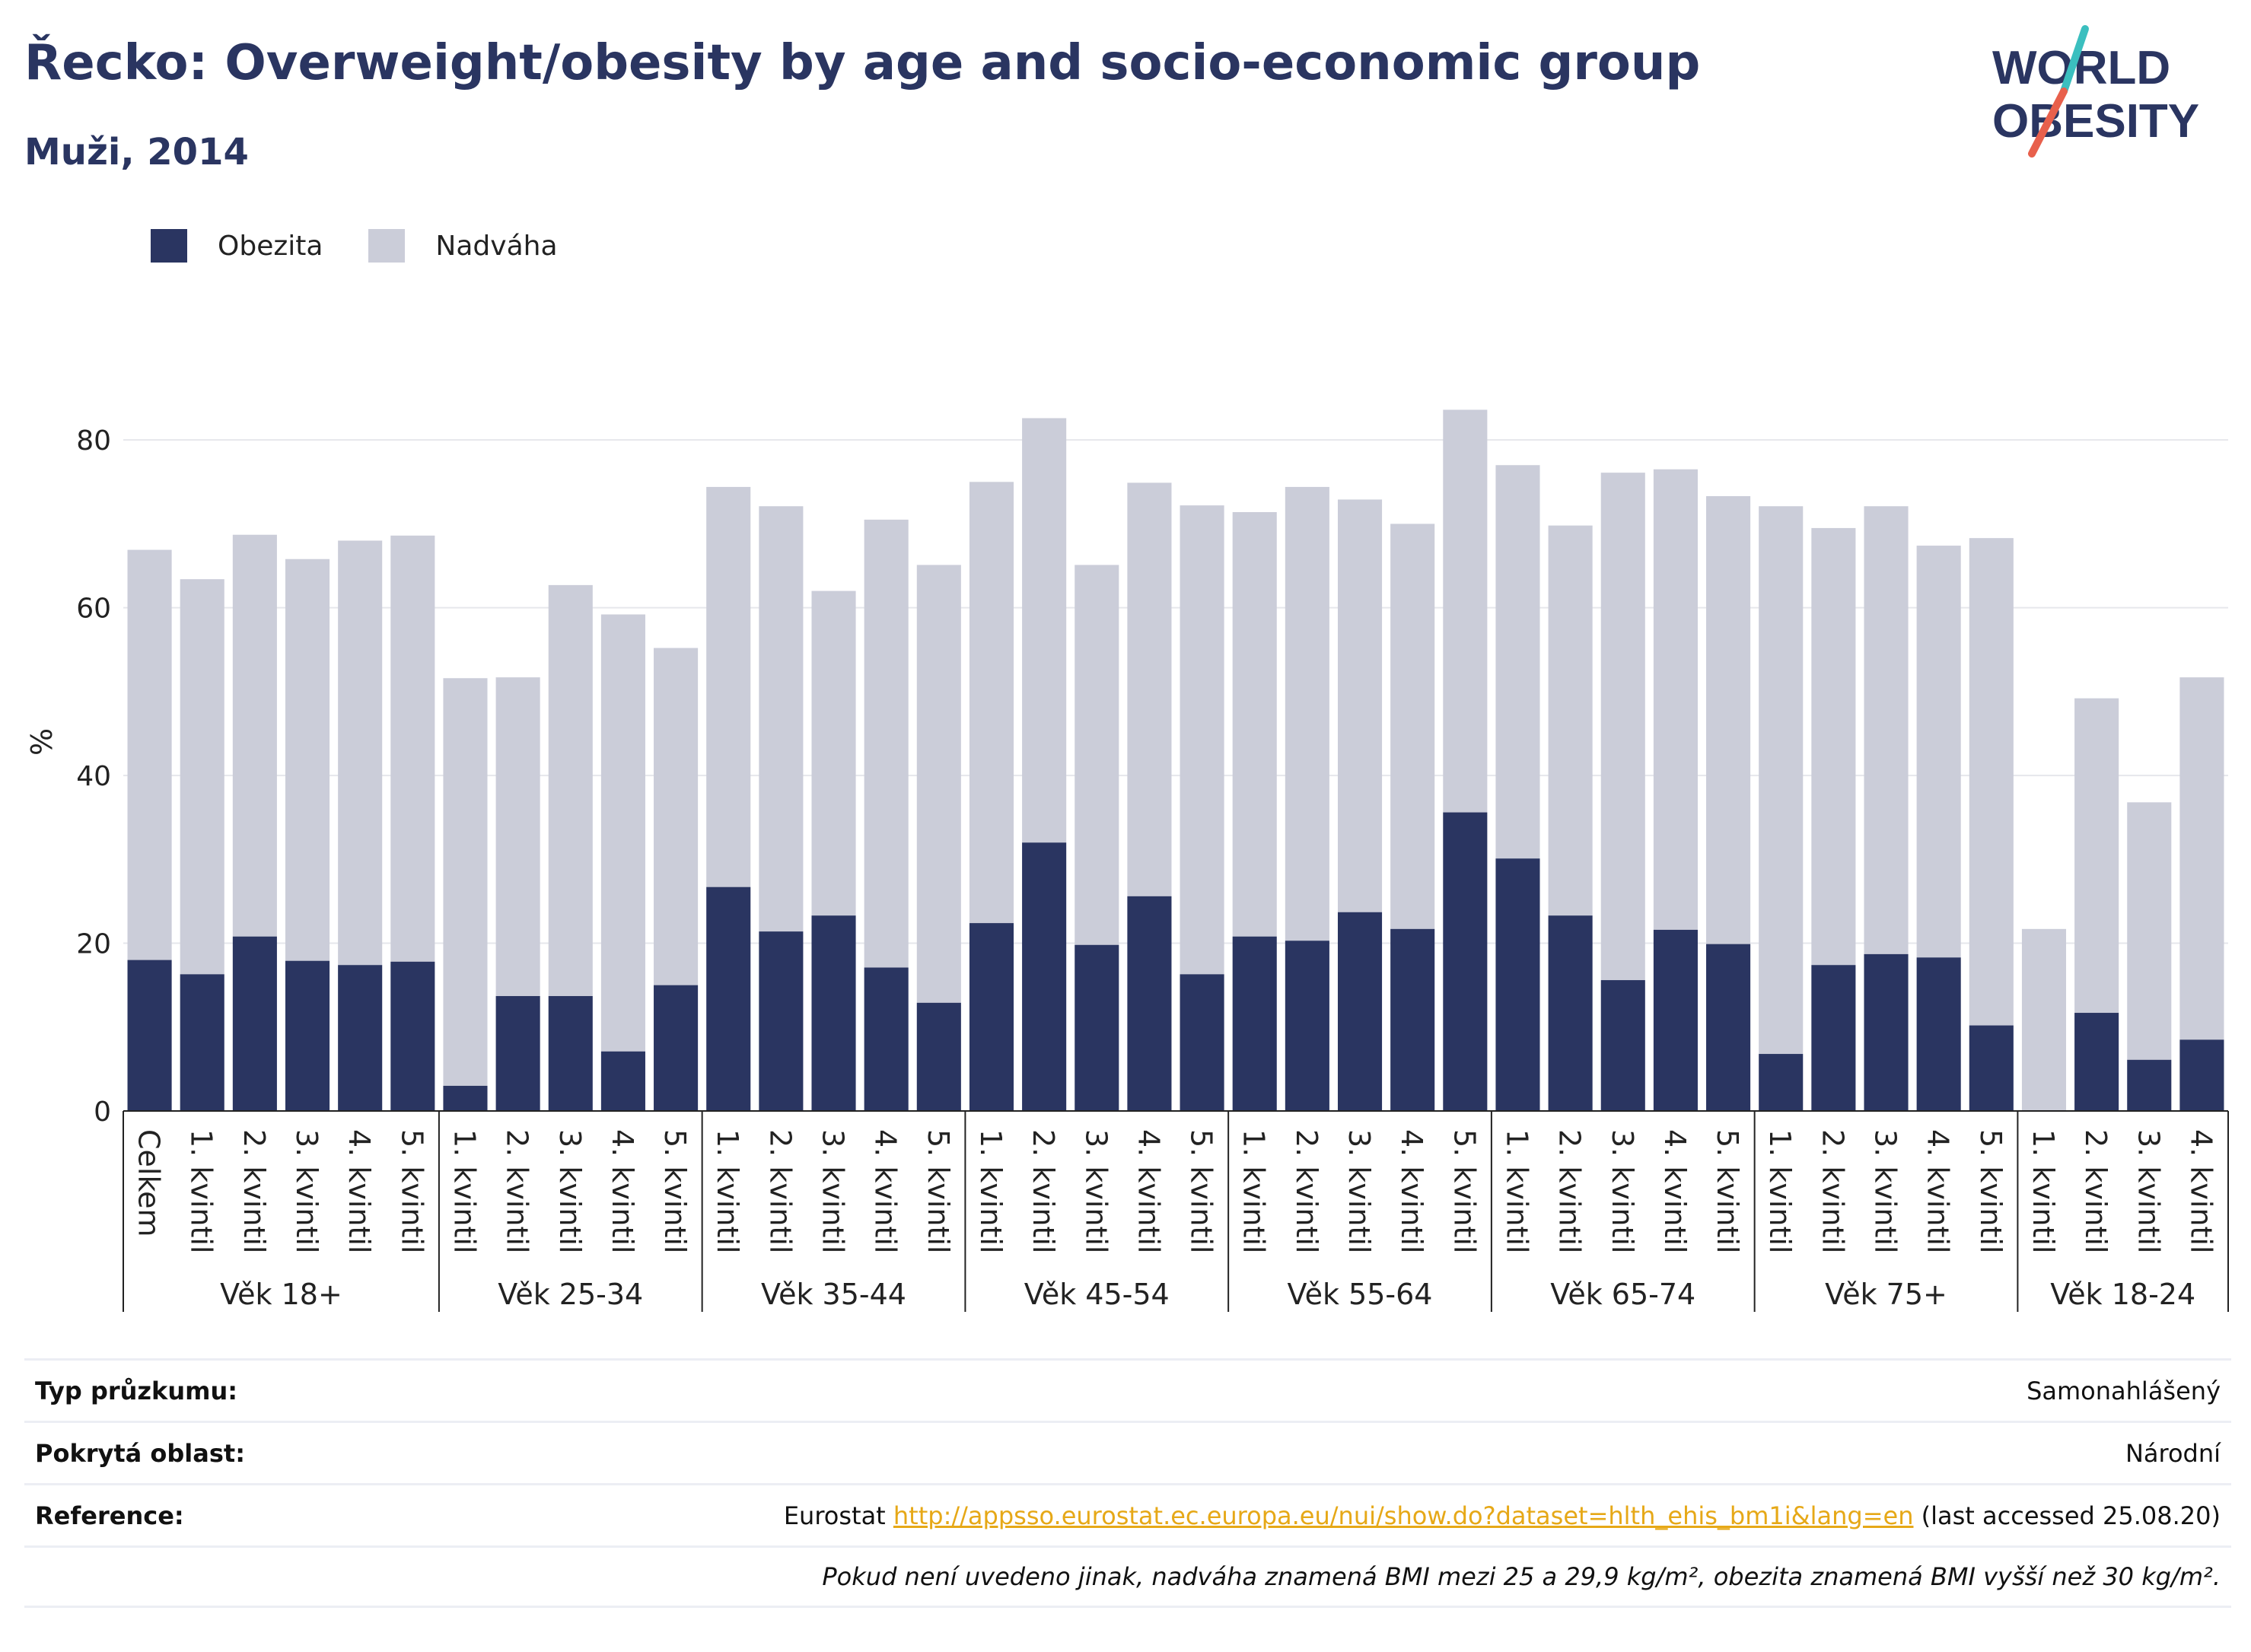 This screenshot has height=1652, width=2251. Describe the element at coordinates (149, 1183) in the screenshot. I see `x-tick-label: Celkem` at that location.